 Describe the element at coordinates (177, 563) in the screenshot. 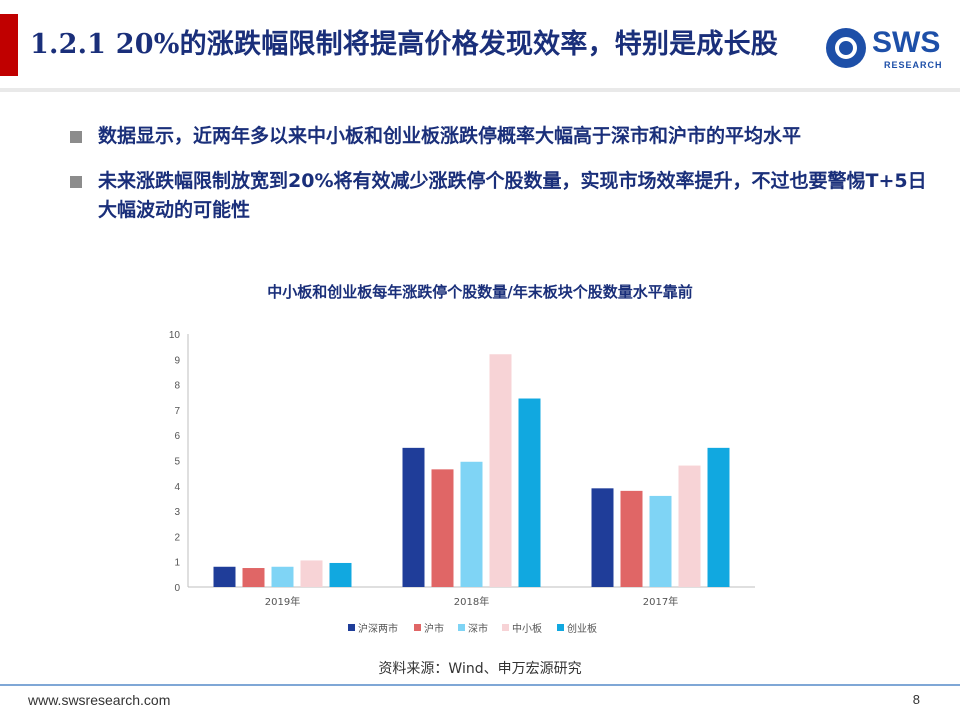

I see `y-tick-label: 1` at that location.